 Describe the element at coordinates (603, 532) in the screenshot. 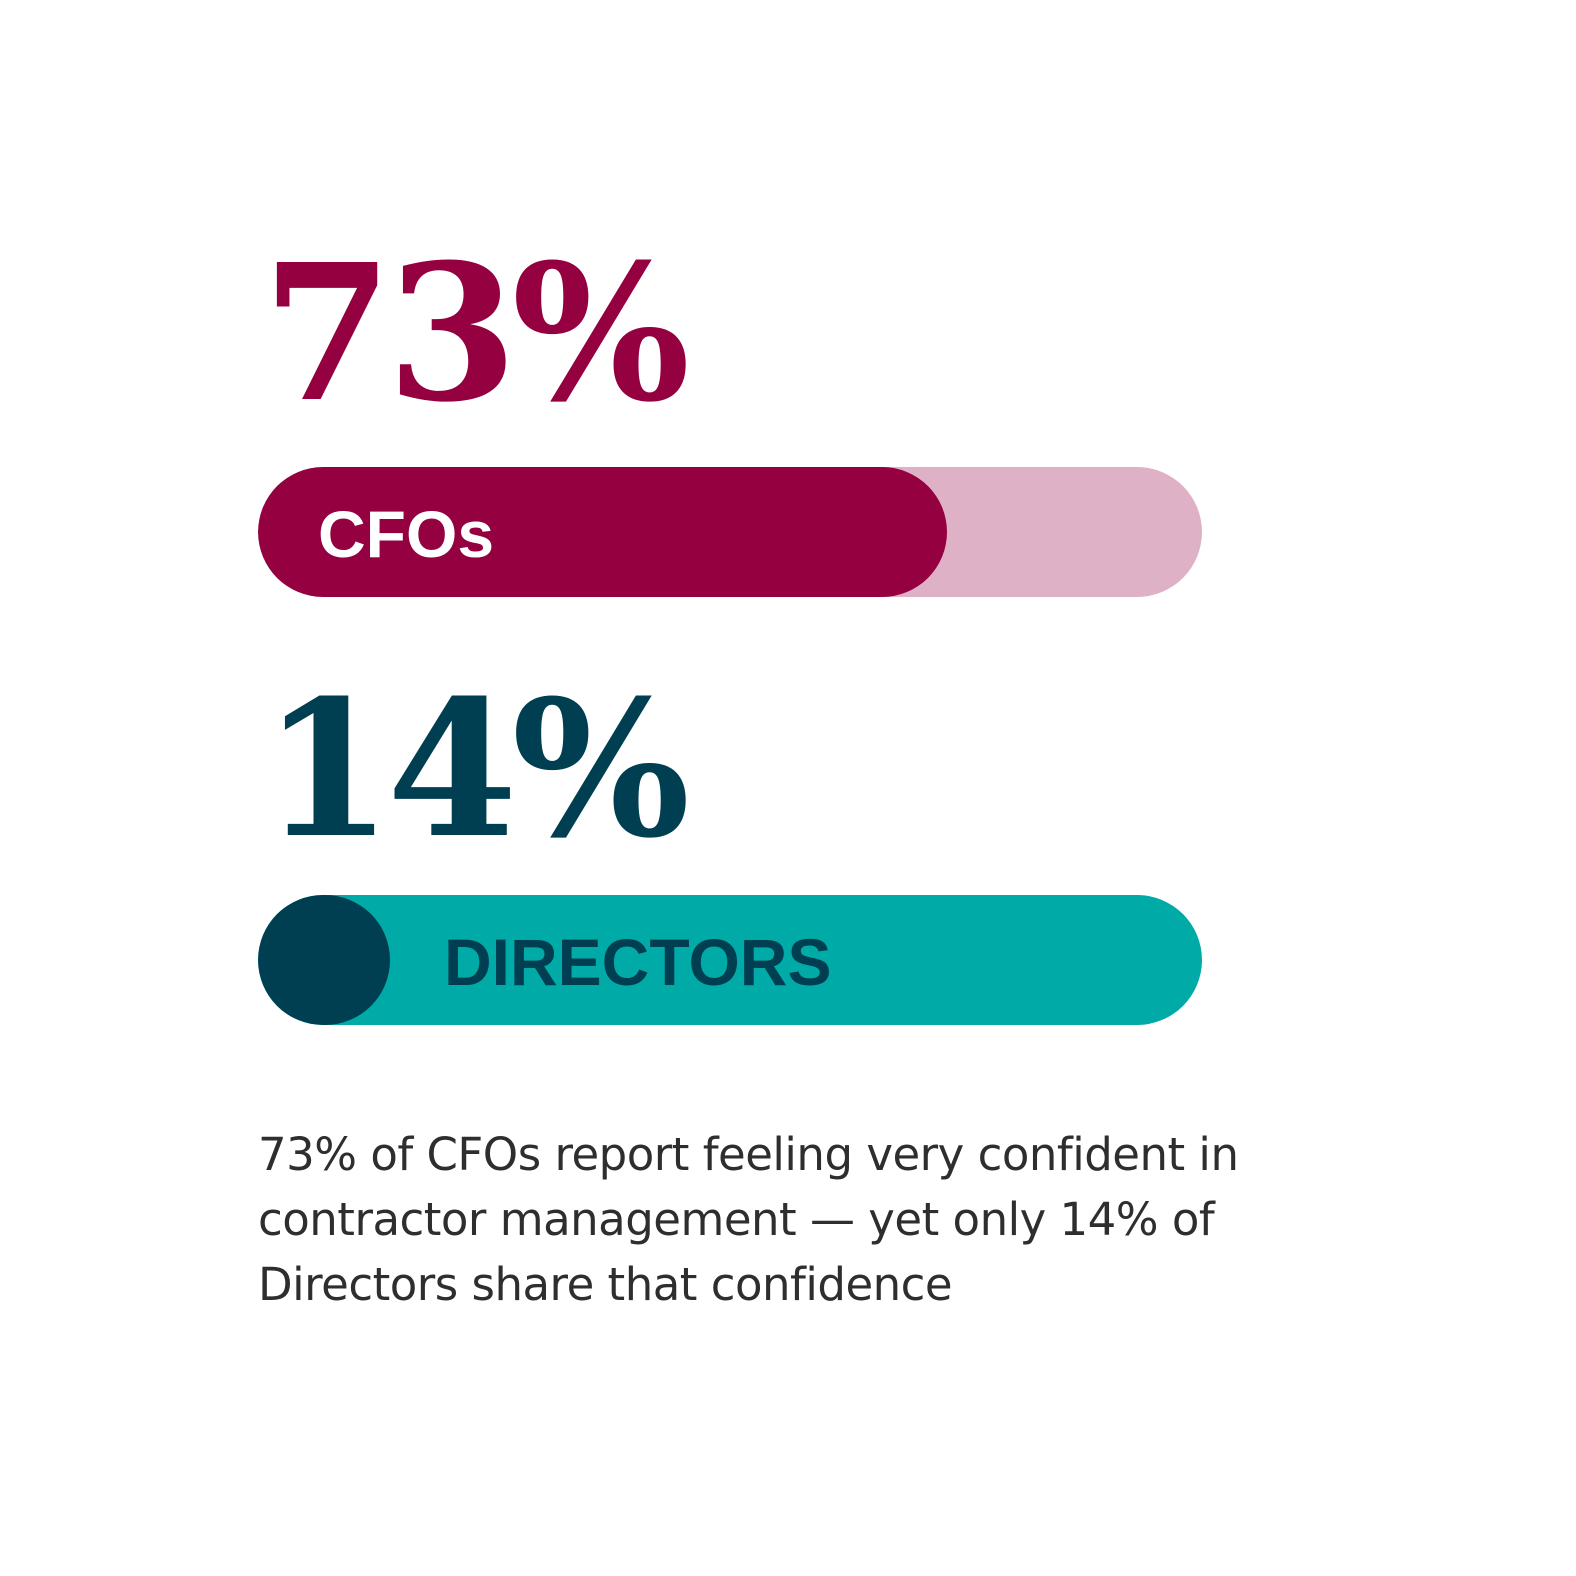

I see `cfo-bar-fill` at that location.